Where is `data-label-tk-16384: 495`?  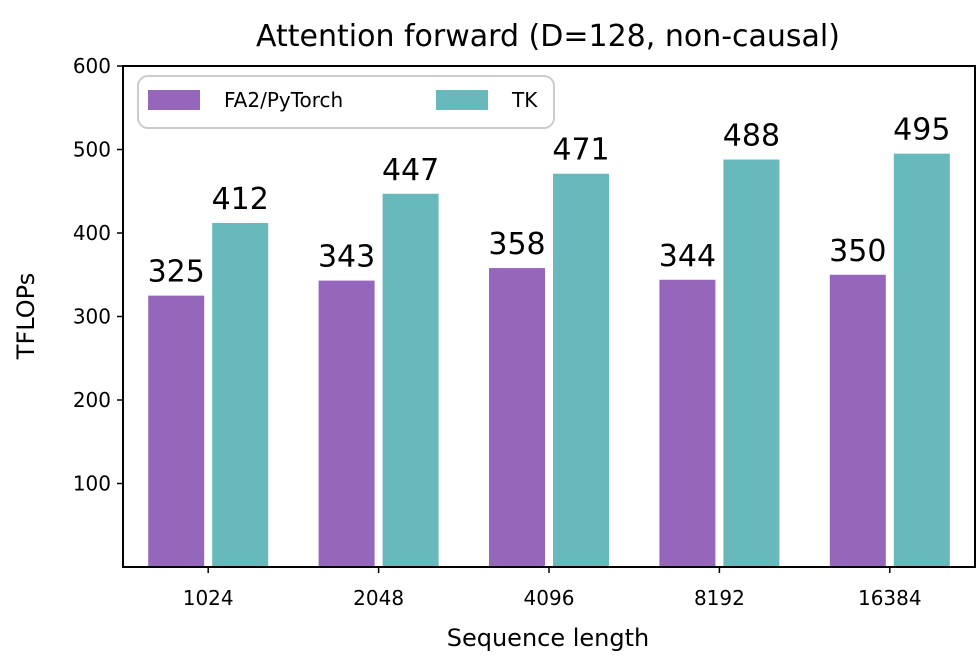 data-label-tk-16384: 495 is located at coordinates (921, 130).